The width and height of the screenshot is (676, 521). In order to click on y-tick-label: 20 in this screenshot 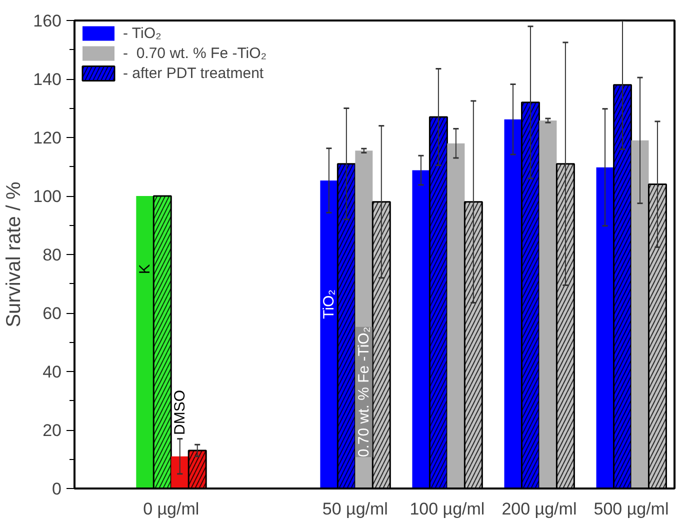, I will do `click(52, 430)`.